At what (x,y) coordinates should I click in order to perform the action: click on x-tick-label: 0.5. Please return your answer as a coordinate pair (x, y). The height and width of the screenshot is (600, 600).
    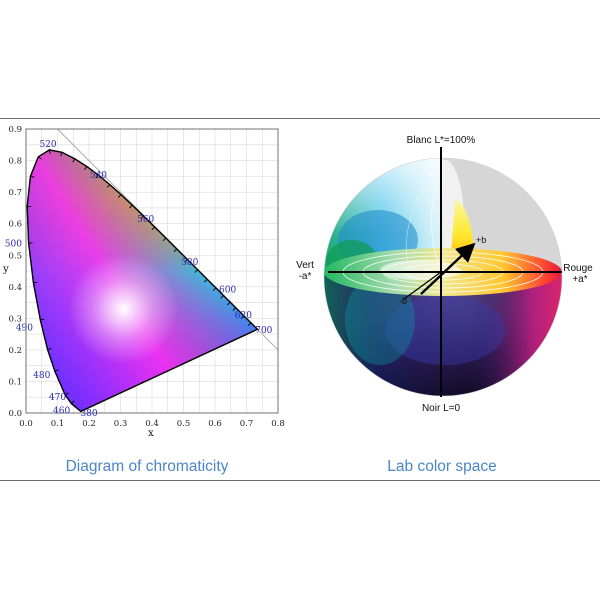
    Looking at the image, I should click on (184, 424).